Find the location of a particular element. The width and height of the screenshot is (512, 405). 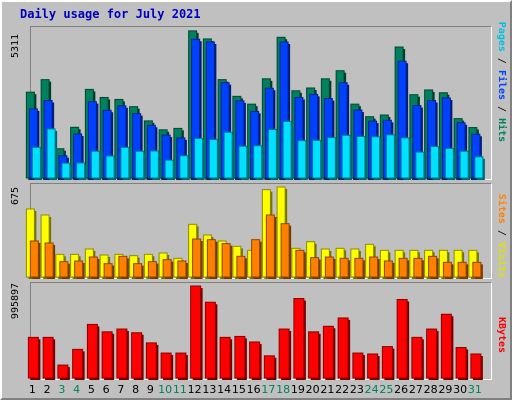

x-tick-label: 16 is located at coordinates (253, 389).